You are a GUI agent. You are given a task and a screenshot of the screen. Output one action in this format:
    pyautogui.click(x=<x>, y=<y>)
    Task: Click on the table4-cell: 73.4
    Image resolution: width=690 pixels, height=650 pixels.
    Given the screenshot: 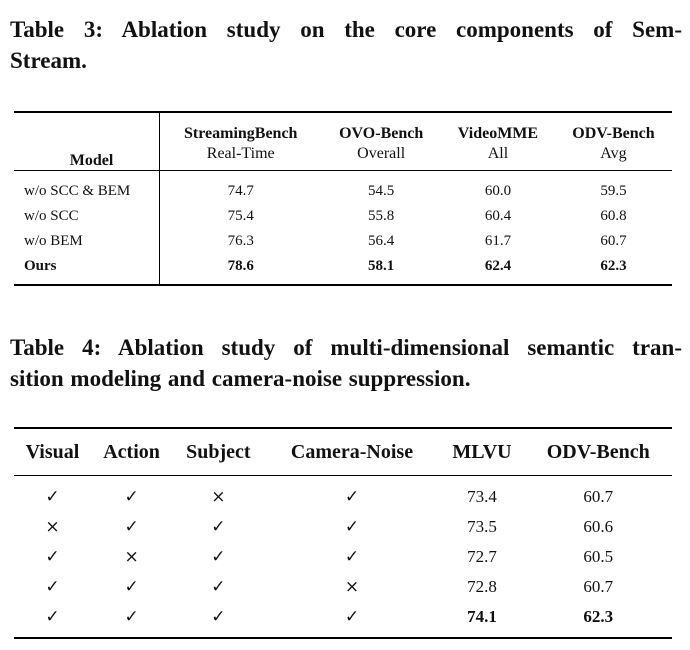 What is the action you would take?
    pyautogui.click(x=482, y=496)
    